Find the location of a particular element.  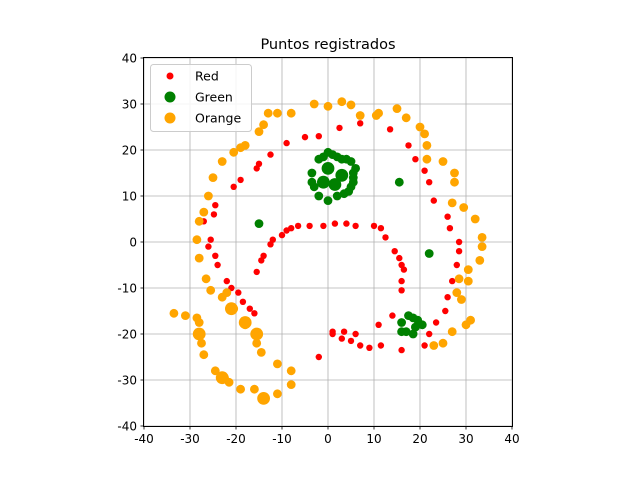

x-tick-label: -20 is located at coordinates (236, 439).